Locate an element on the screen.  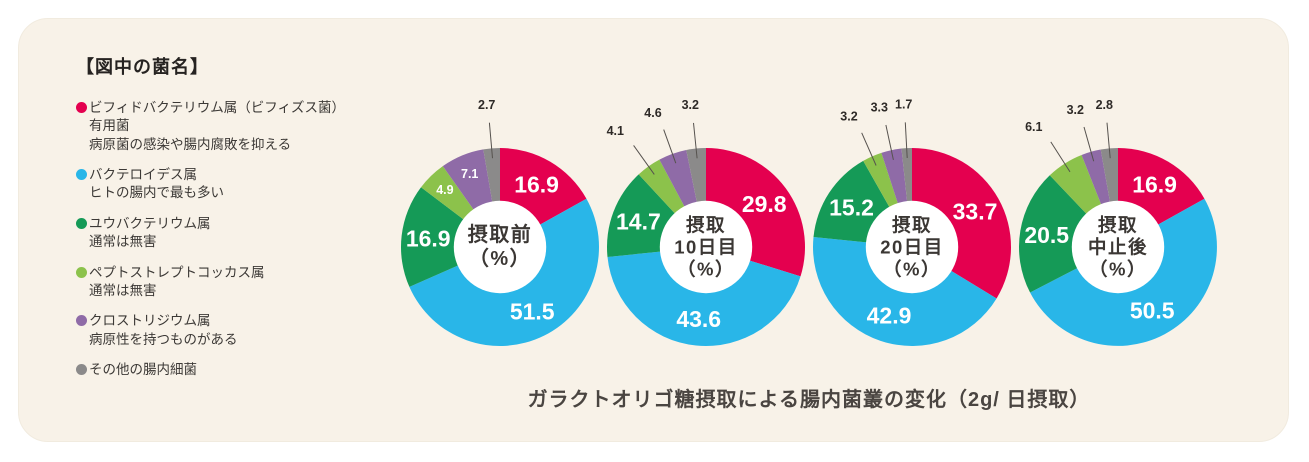
donut-chart-before-intake: 摂取前（%） 16.9 51.5 16.9 4.9 7.1 2.7 is located at coordinates (499, 222).